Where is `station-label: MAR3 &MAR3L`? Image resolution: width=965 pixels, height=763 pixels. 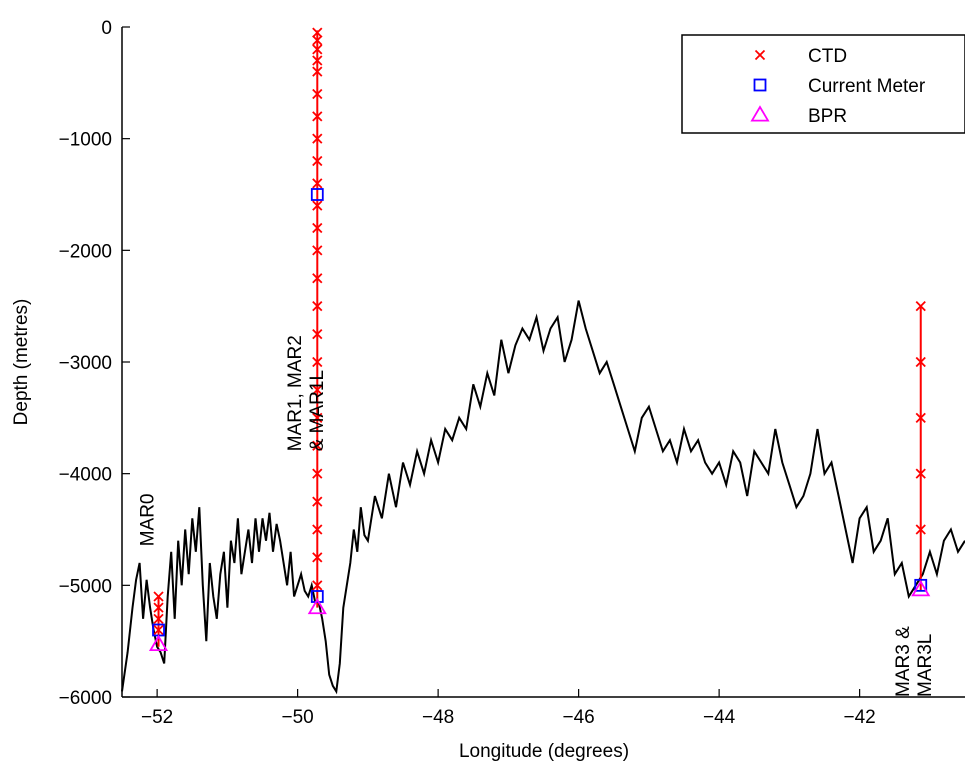 station-label: MAR3 &MAR3L is located at coordinates (914, 661).